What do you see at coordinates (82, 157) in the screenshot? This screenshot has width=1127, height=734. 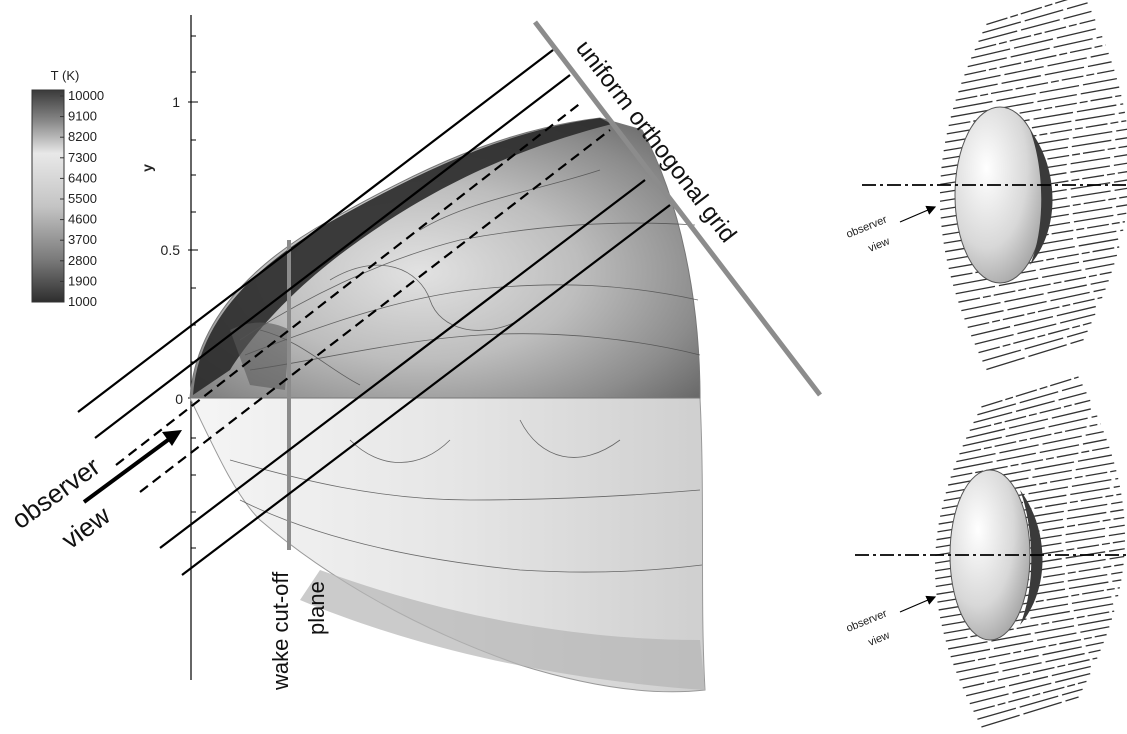 I see `colorbar-level-label: 7300` at bounding box center [82, 157].